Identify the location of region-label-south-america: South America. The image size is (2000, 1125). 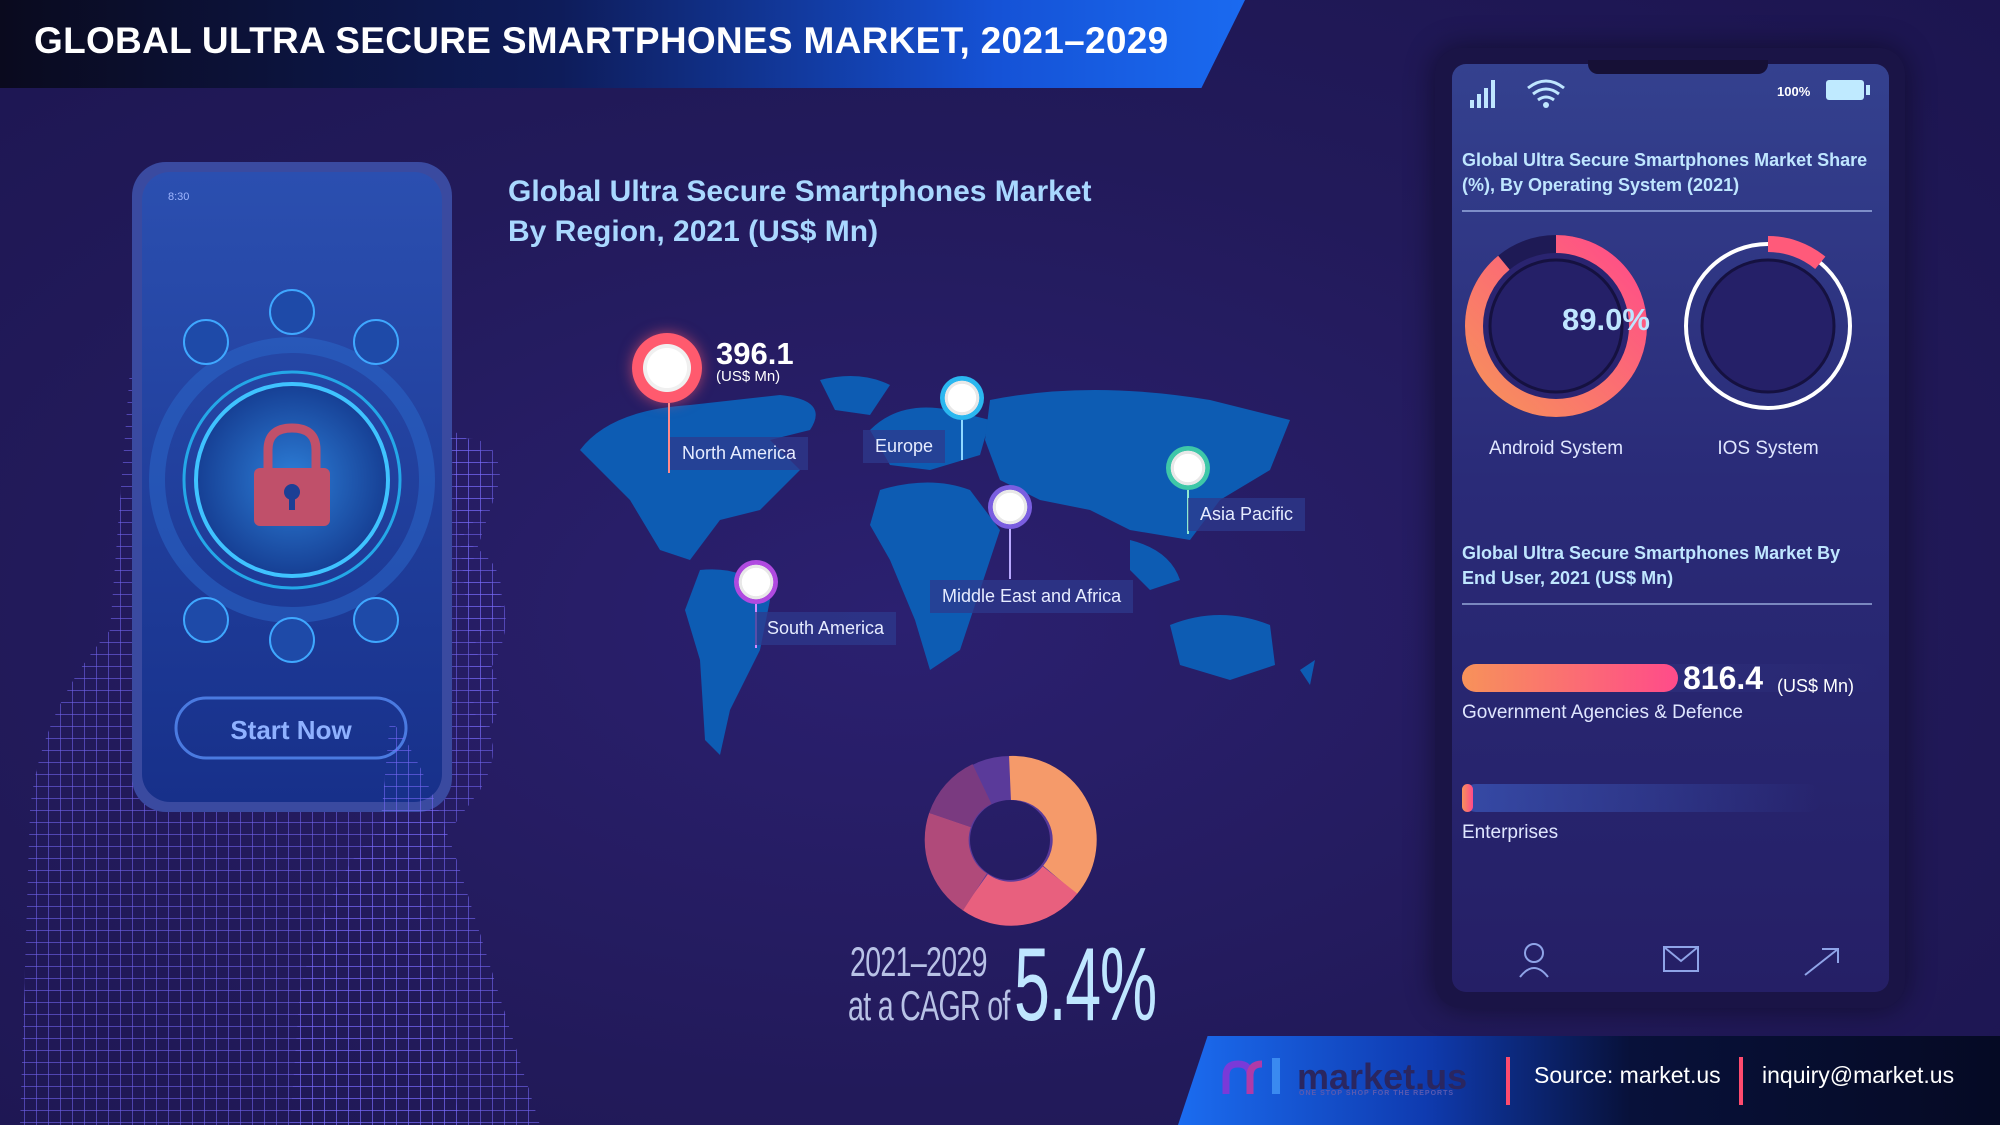
(826, 628).